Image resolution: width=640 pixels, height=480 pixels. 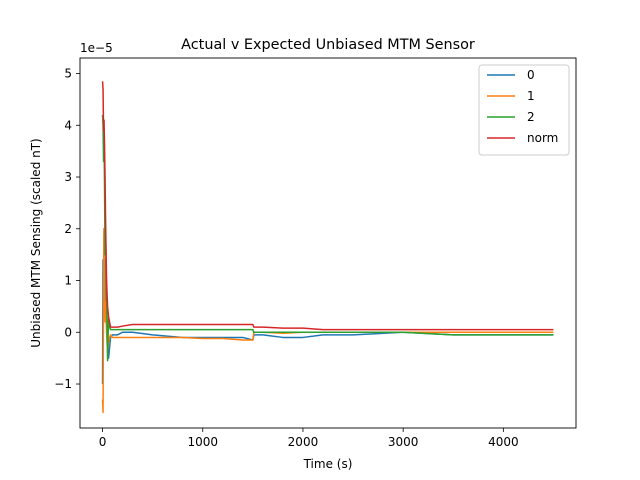 What do you see at coordinates (68, 177) in the screenshot?
I see `y-tick-label: 3` at bounding box center [68, 177].